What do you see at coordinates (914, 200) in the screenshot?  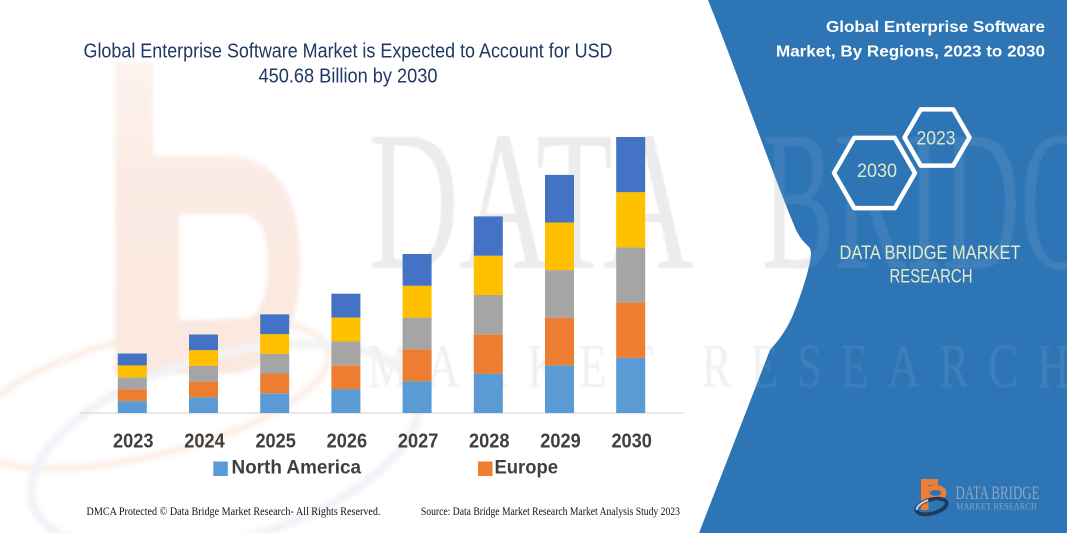 I see `svg-text: BRIDGE` at bounding box center [914, 200].